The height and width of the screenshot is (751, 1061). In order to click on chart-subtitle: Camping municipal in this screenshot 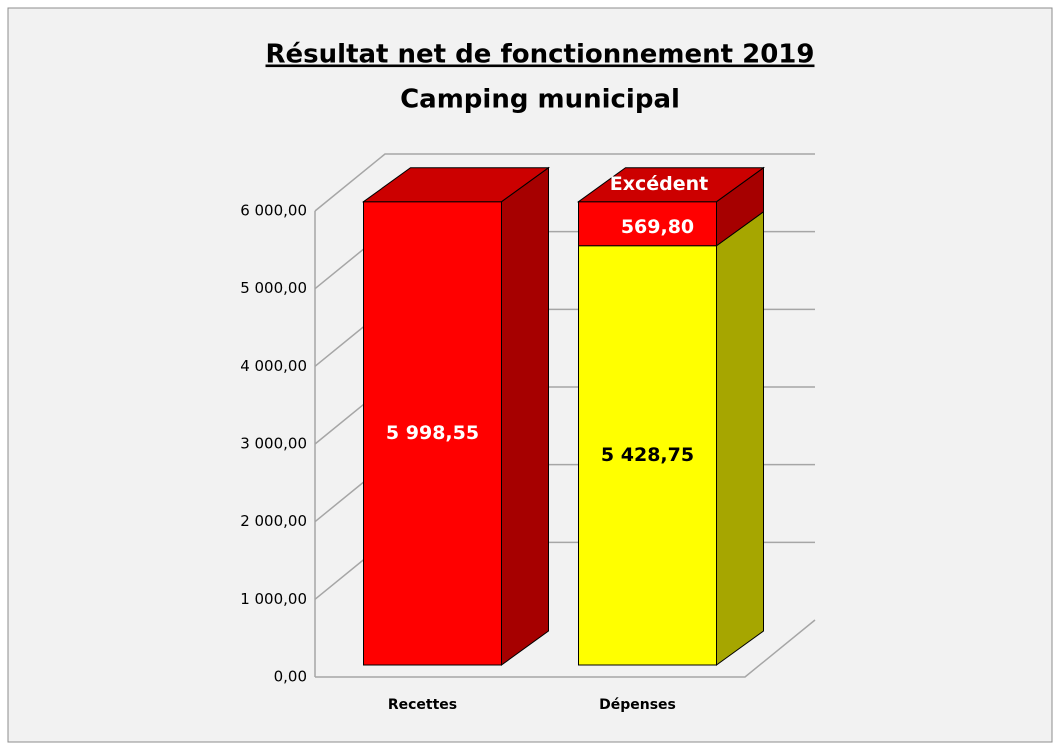, I will do `click(540, 100)`.